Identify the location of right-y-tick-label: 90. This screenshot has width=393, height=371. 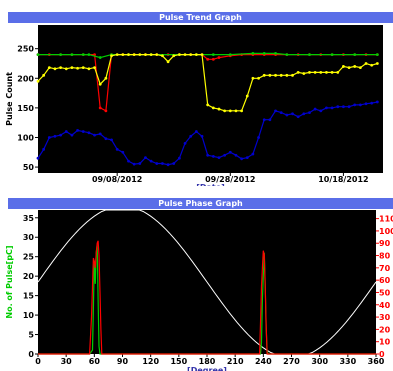
(385, 243).